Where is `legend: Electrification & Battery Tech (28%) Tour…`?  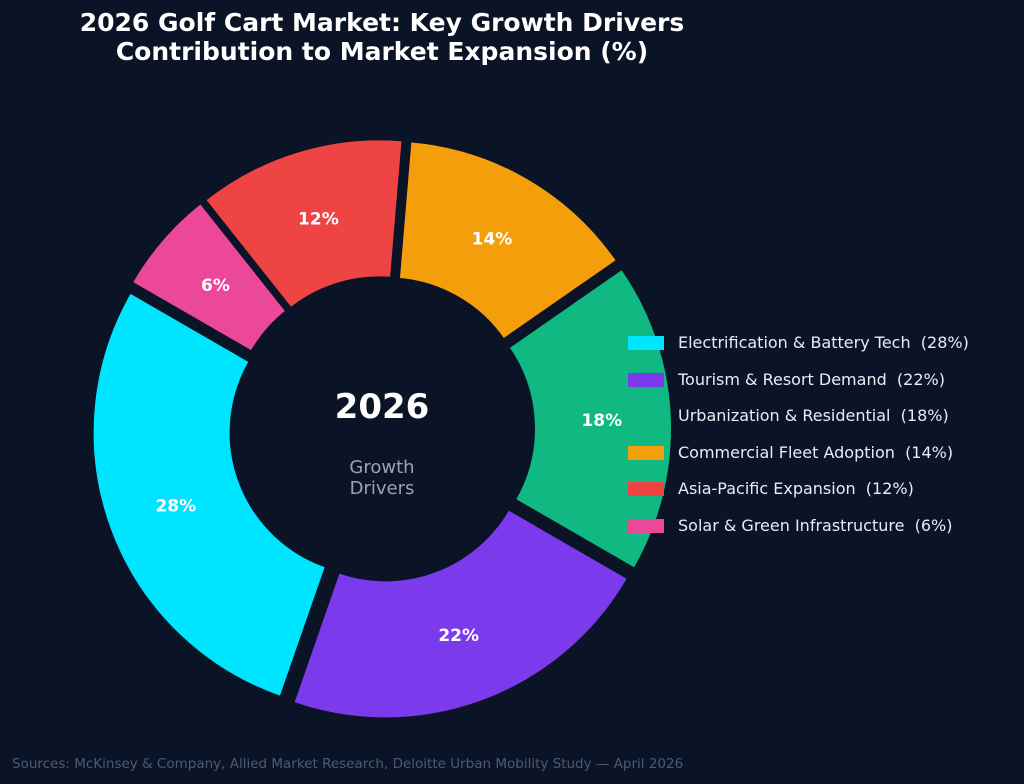
legend: Electrification & Battery Tech (28%) Tour… is located at coordinates (798, 434).